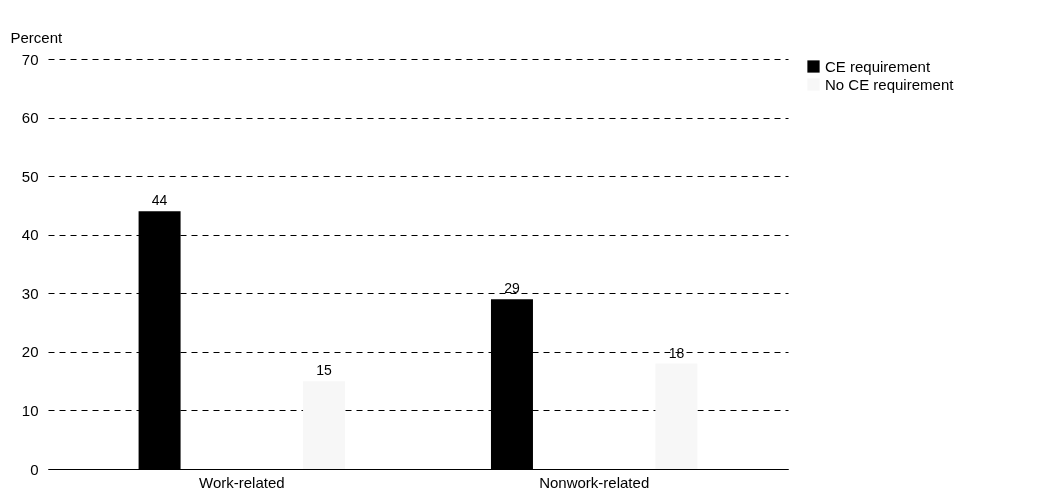 This screenshot has width=1047, height=503. What do you see at coordinates (30, 410) in the screenshot?
I see `y-tick-label: 10` at bounding box center [30, 410].